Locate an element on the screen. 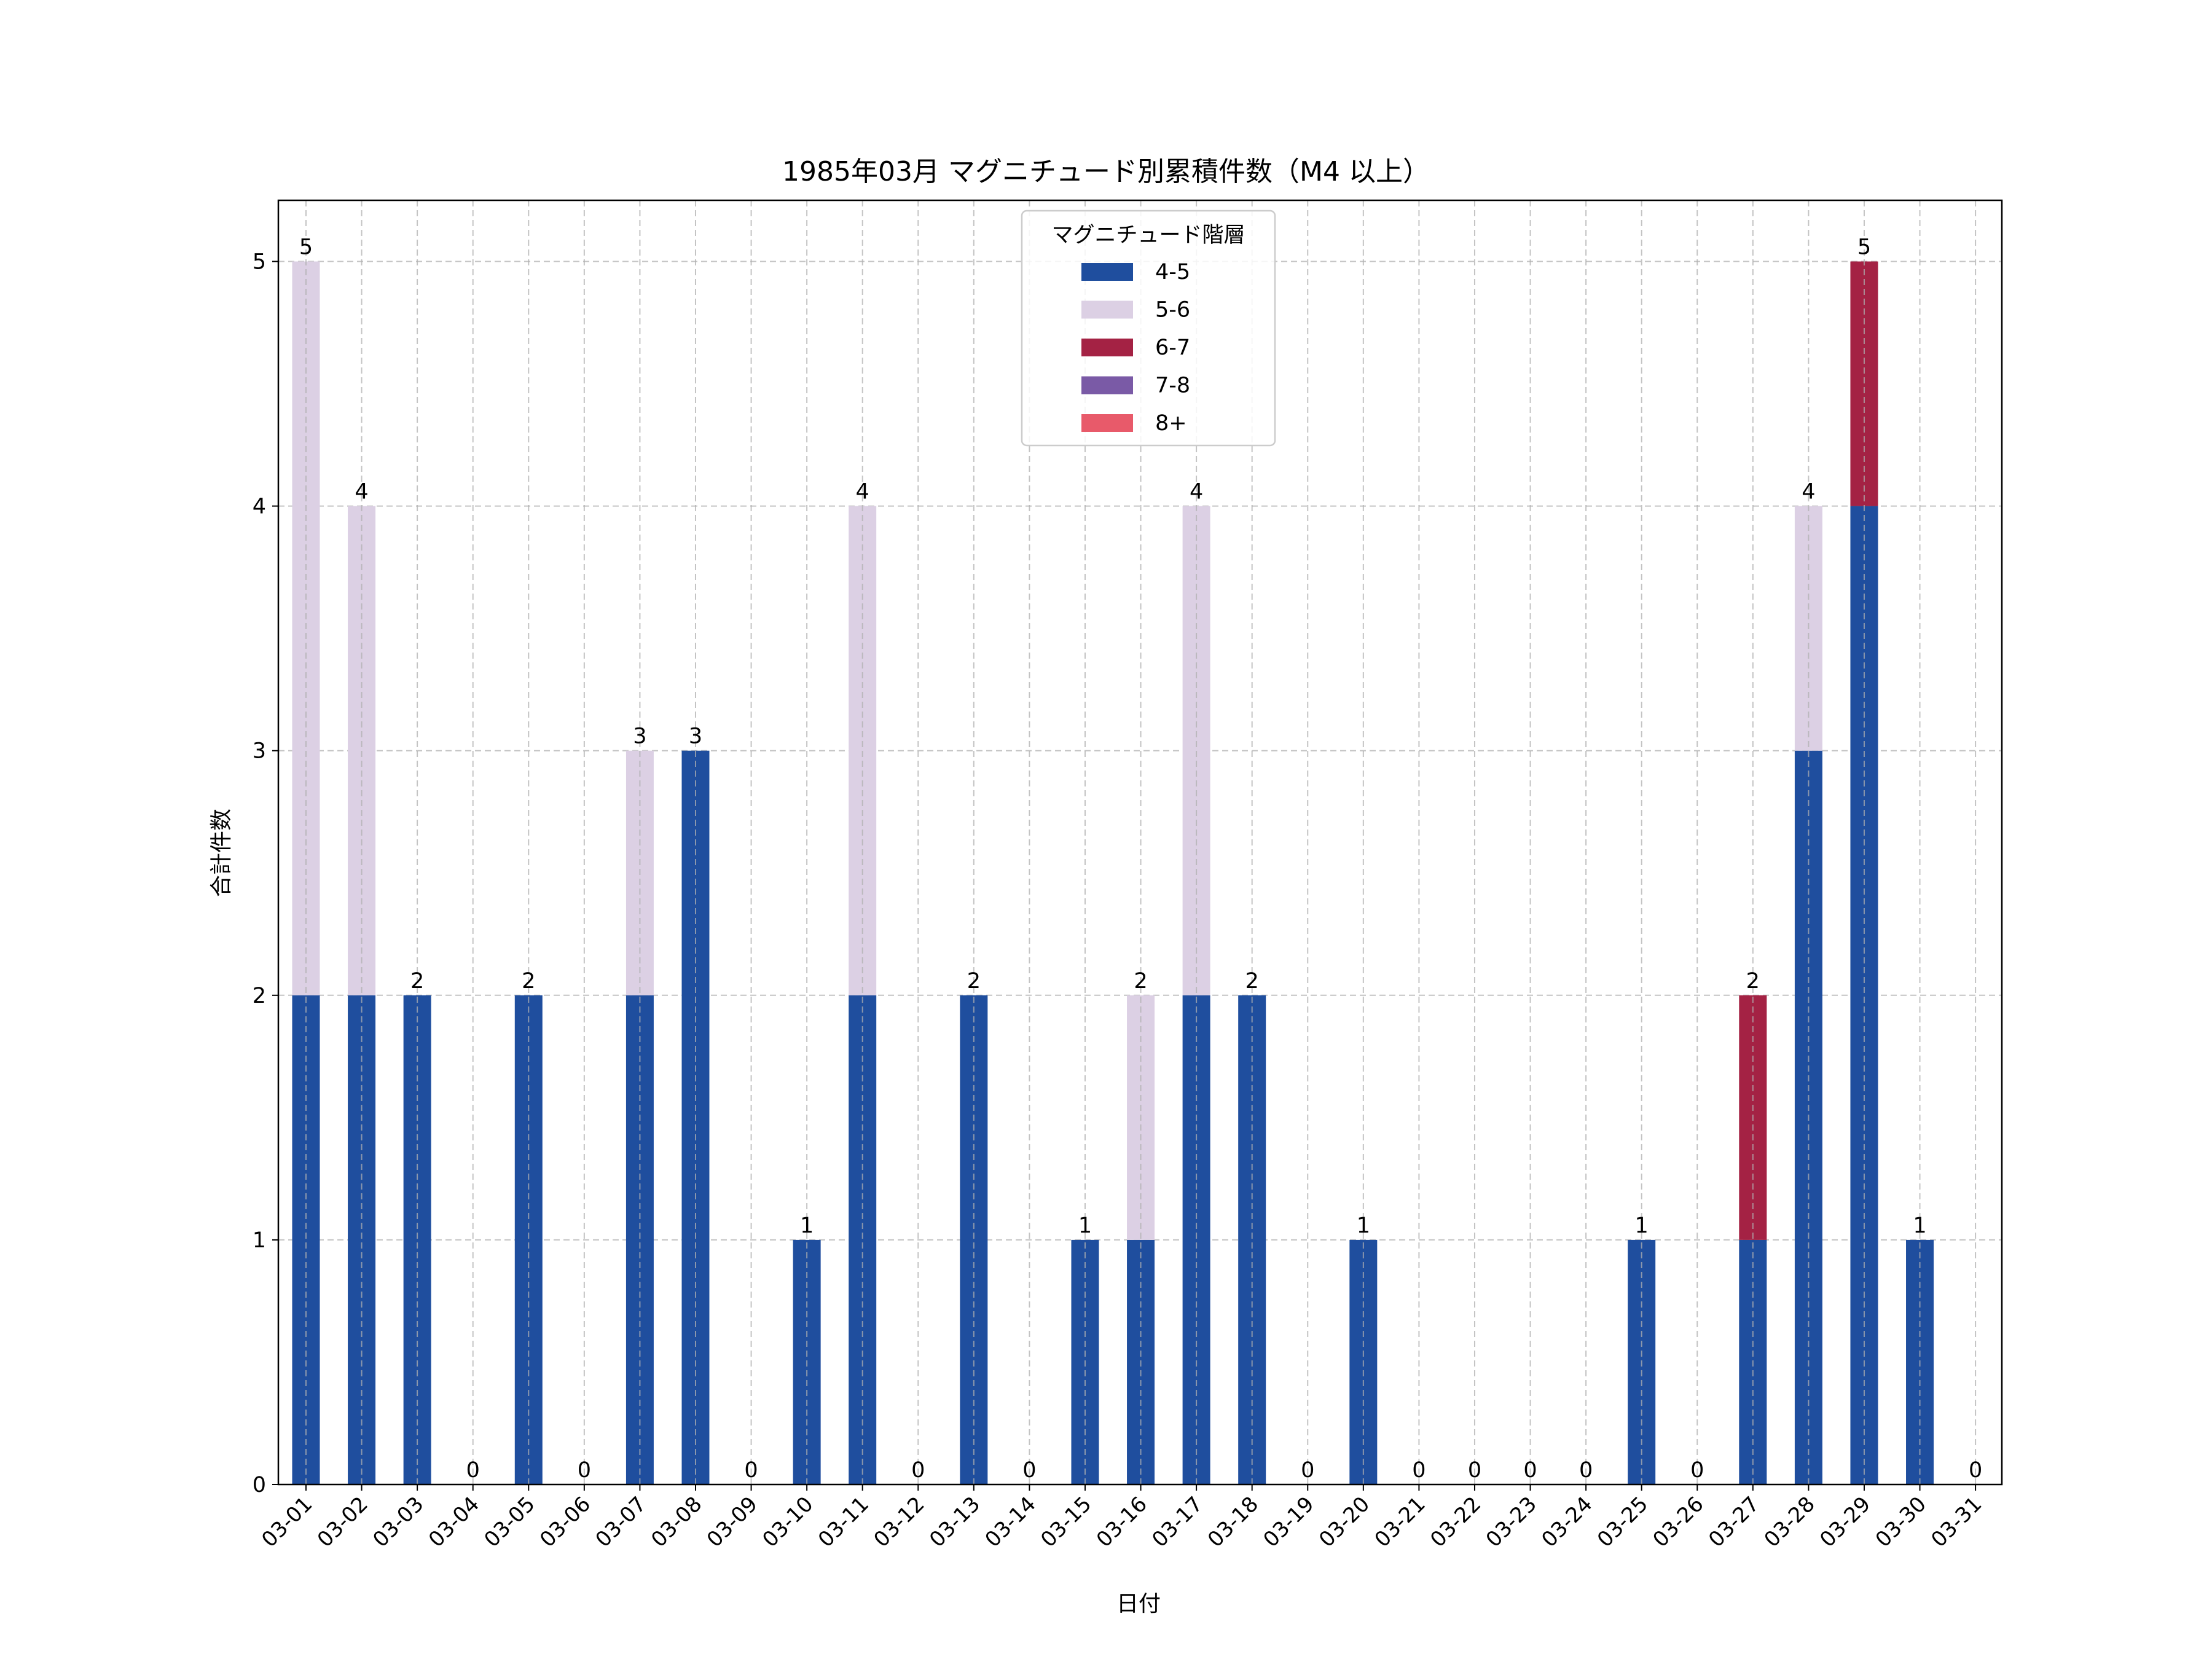 The image size is (2212, 1659). total-label-03-01: 5 is located at coordinates (306, 247).